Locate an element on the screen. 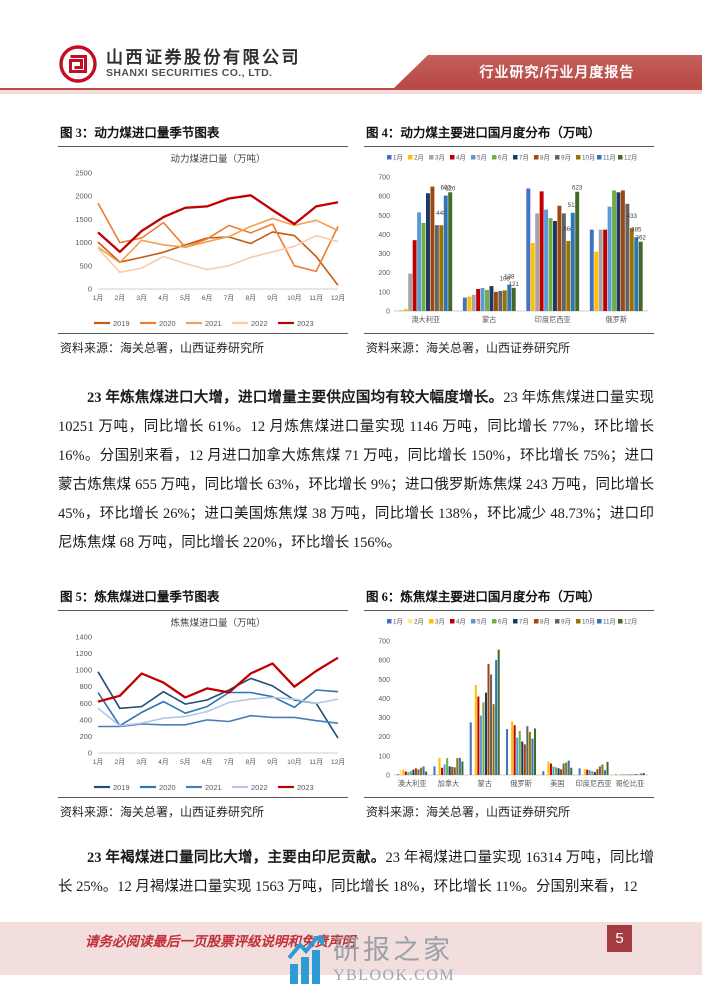  footer-band is located at coordinates (351, 948).